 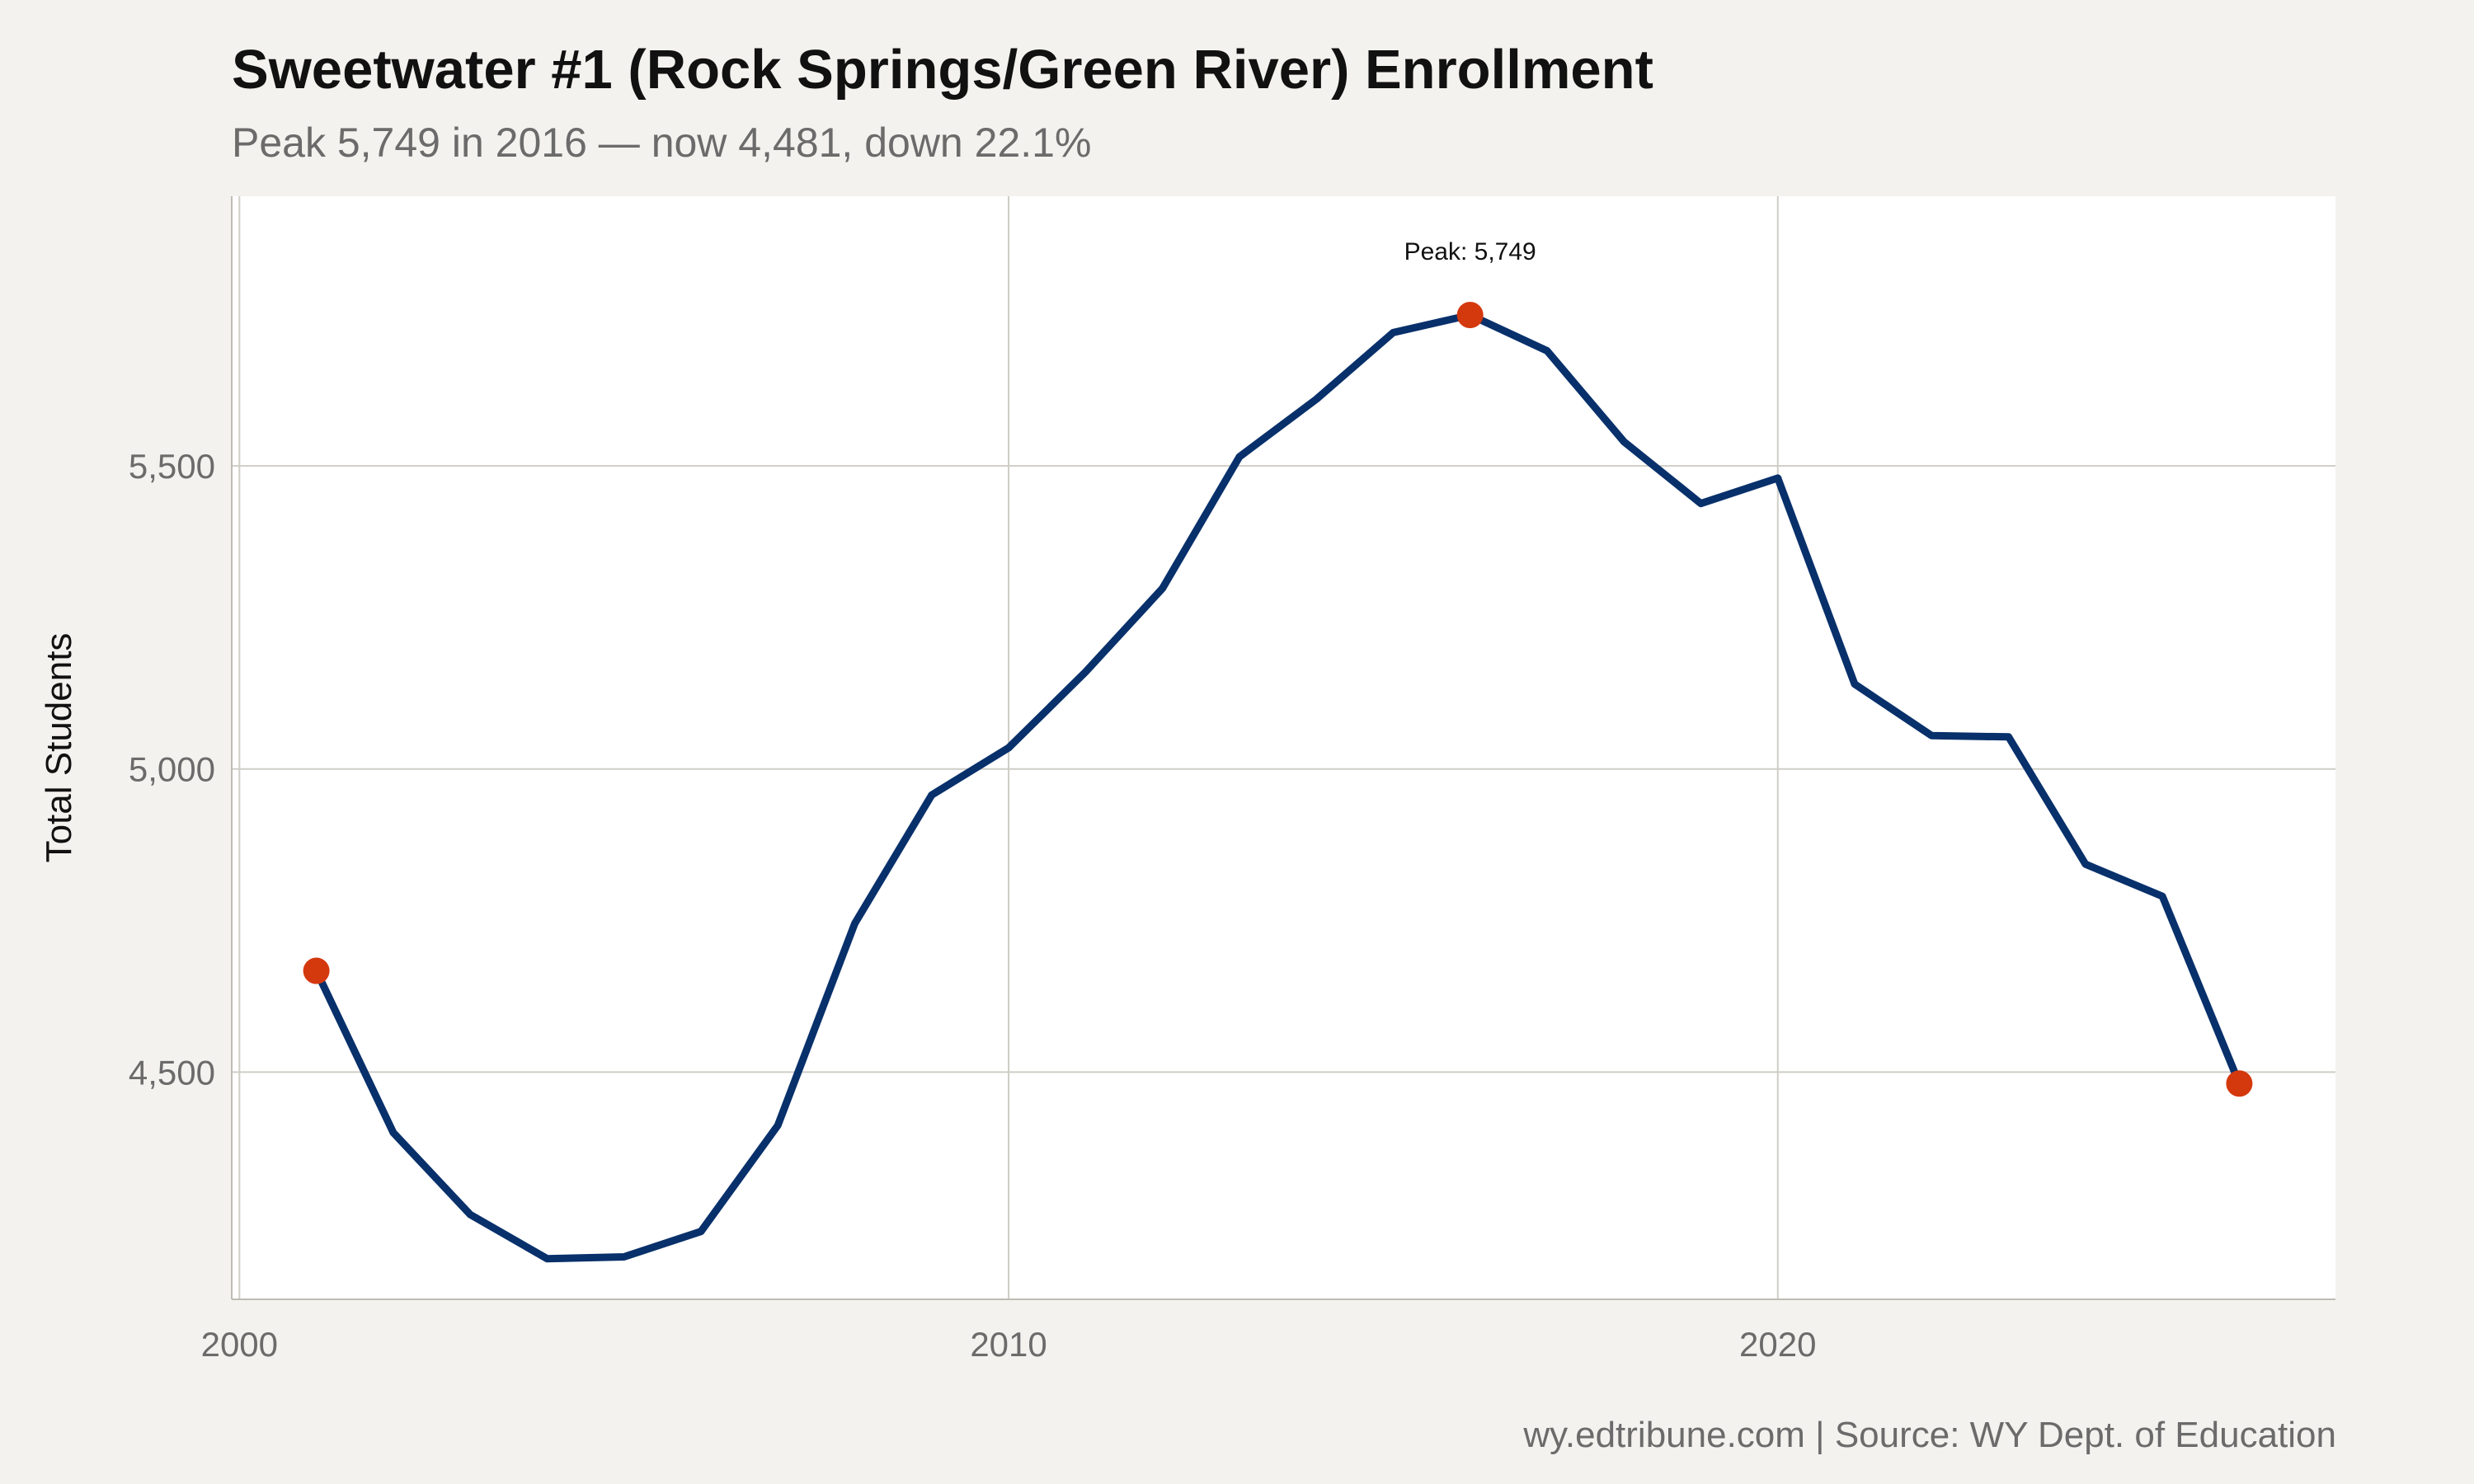 What do you see at coordinates (172, 1072) in the screenshot?
I see `y-tick-label-4500: 4,500` at bounding box center [172, 1072].